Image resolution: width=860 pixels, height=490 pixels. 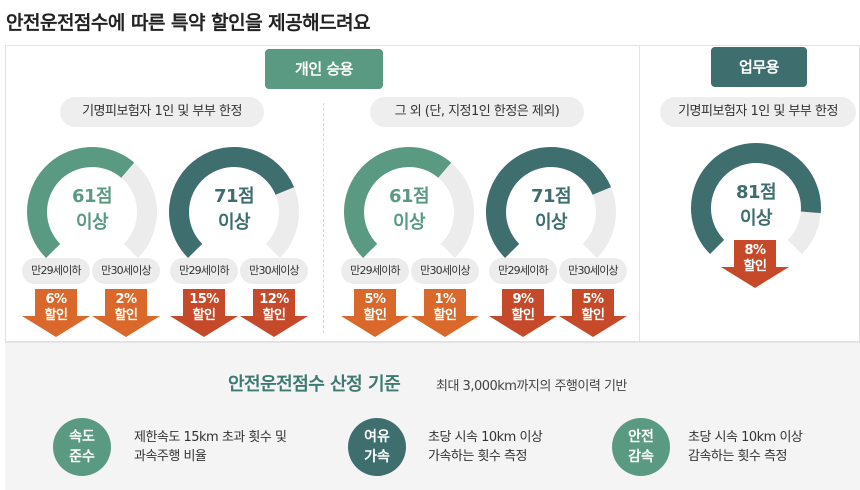 I want to click on condition-pill-group1: 기명피보험자 1인 및 부부 한정, so click(x=162, y=112).